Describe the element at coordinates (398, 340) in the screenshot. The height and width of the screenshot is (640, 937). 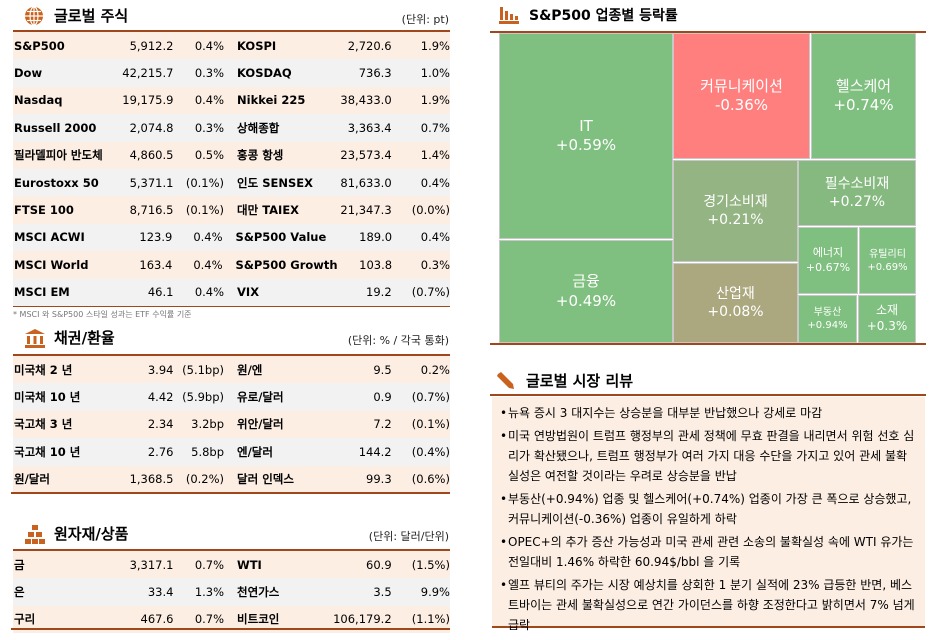
I see `unit-label: (단위: % / 각국 통화)` at that location.